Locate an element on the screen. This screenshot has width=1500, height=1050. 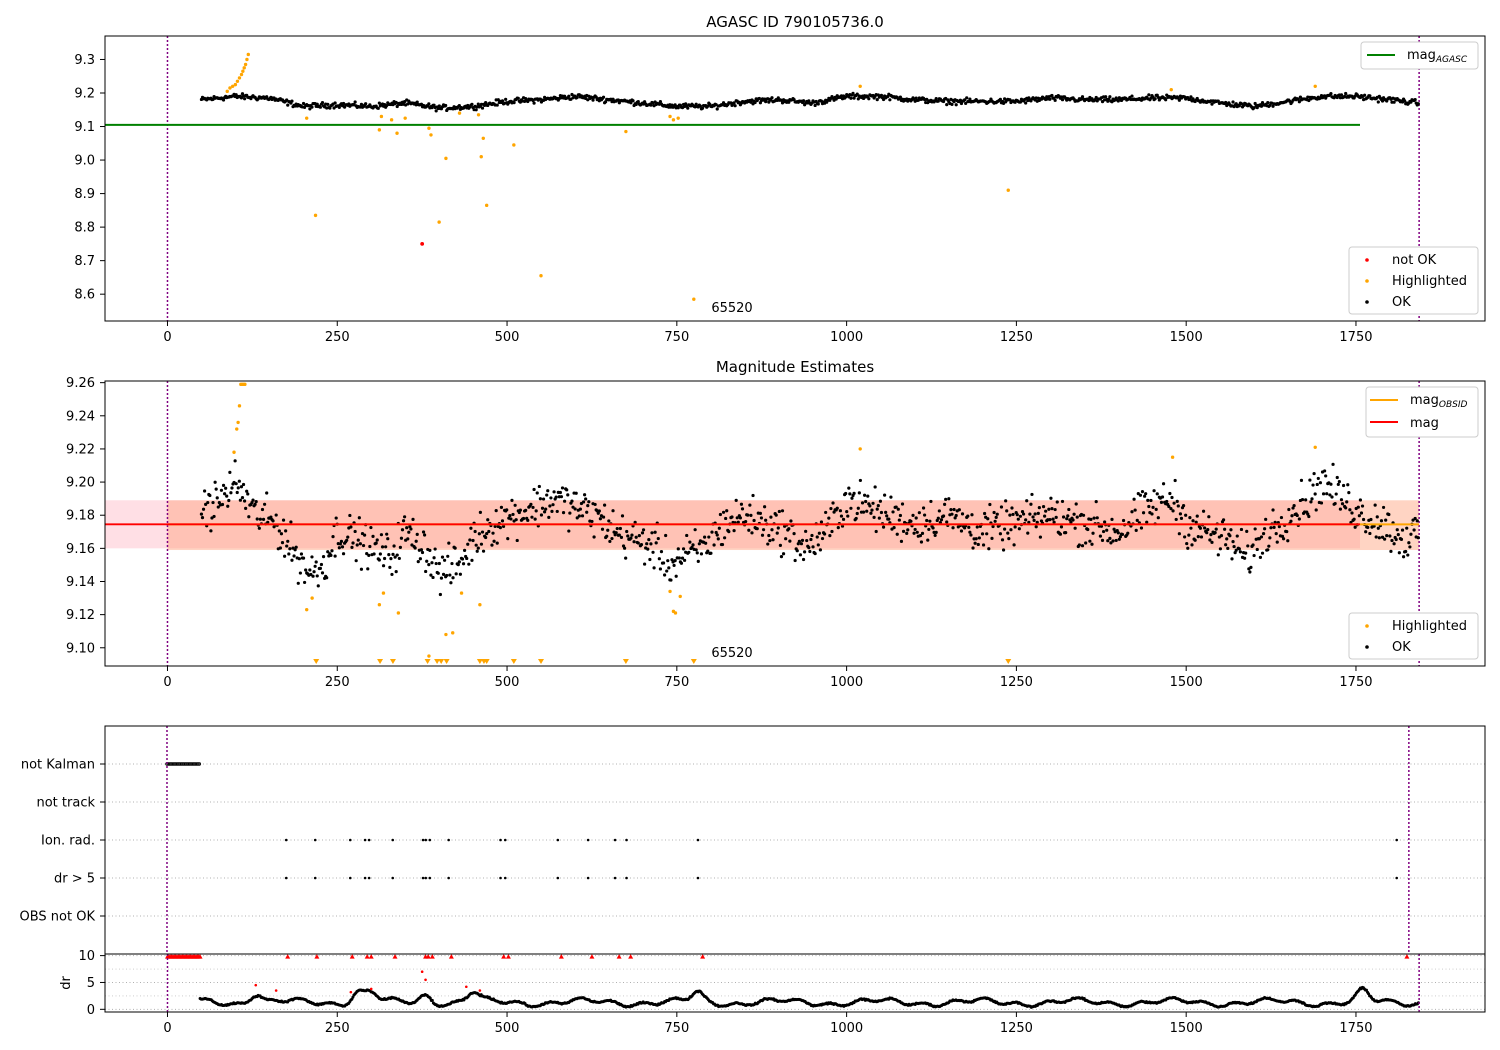
panel1-legend-points: not OK Highlighted OK is located at coordinates (1413, 280).